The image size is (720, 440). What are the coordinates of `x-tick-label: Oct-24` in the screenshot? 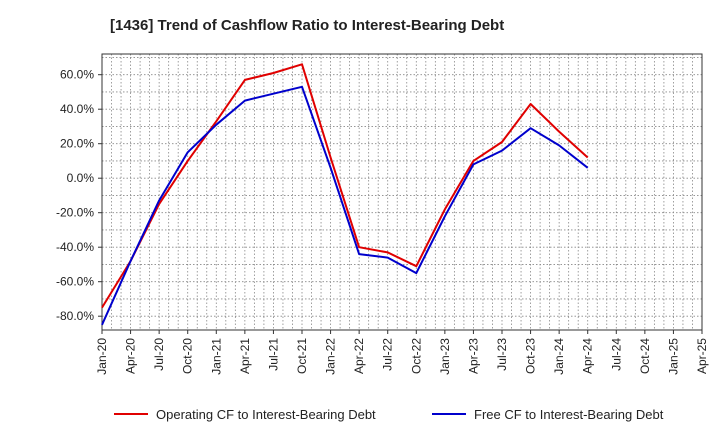 It's located at (645, 356).